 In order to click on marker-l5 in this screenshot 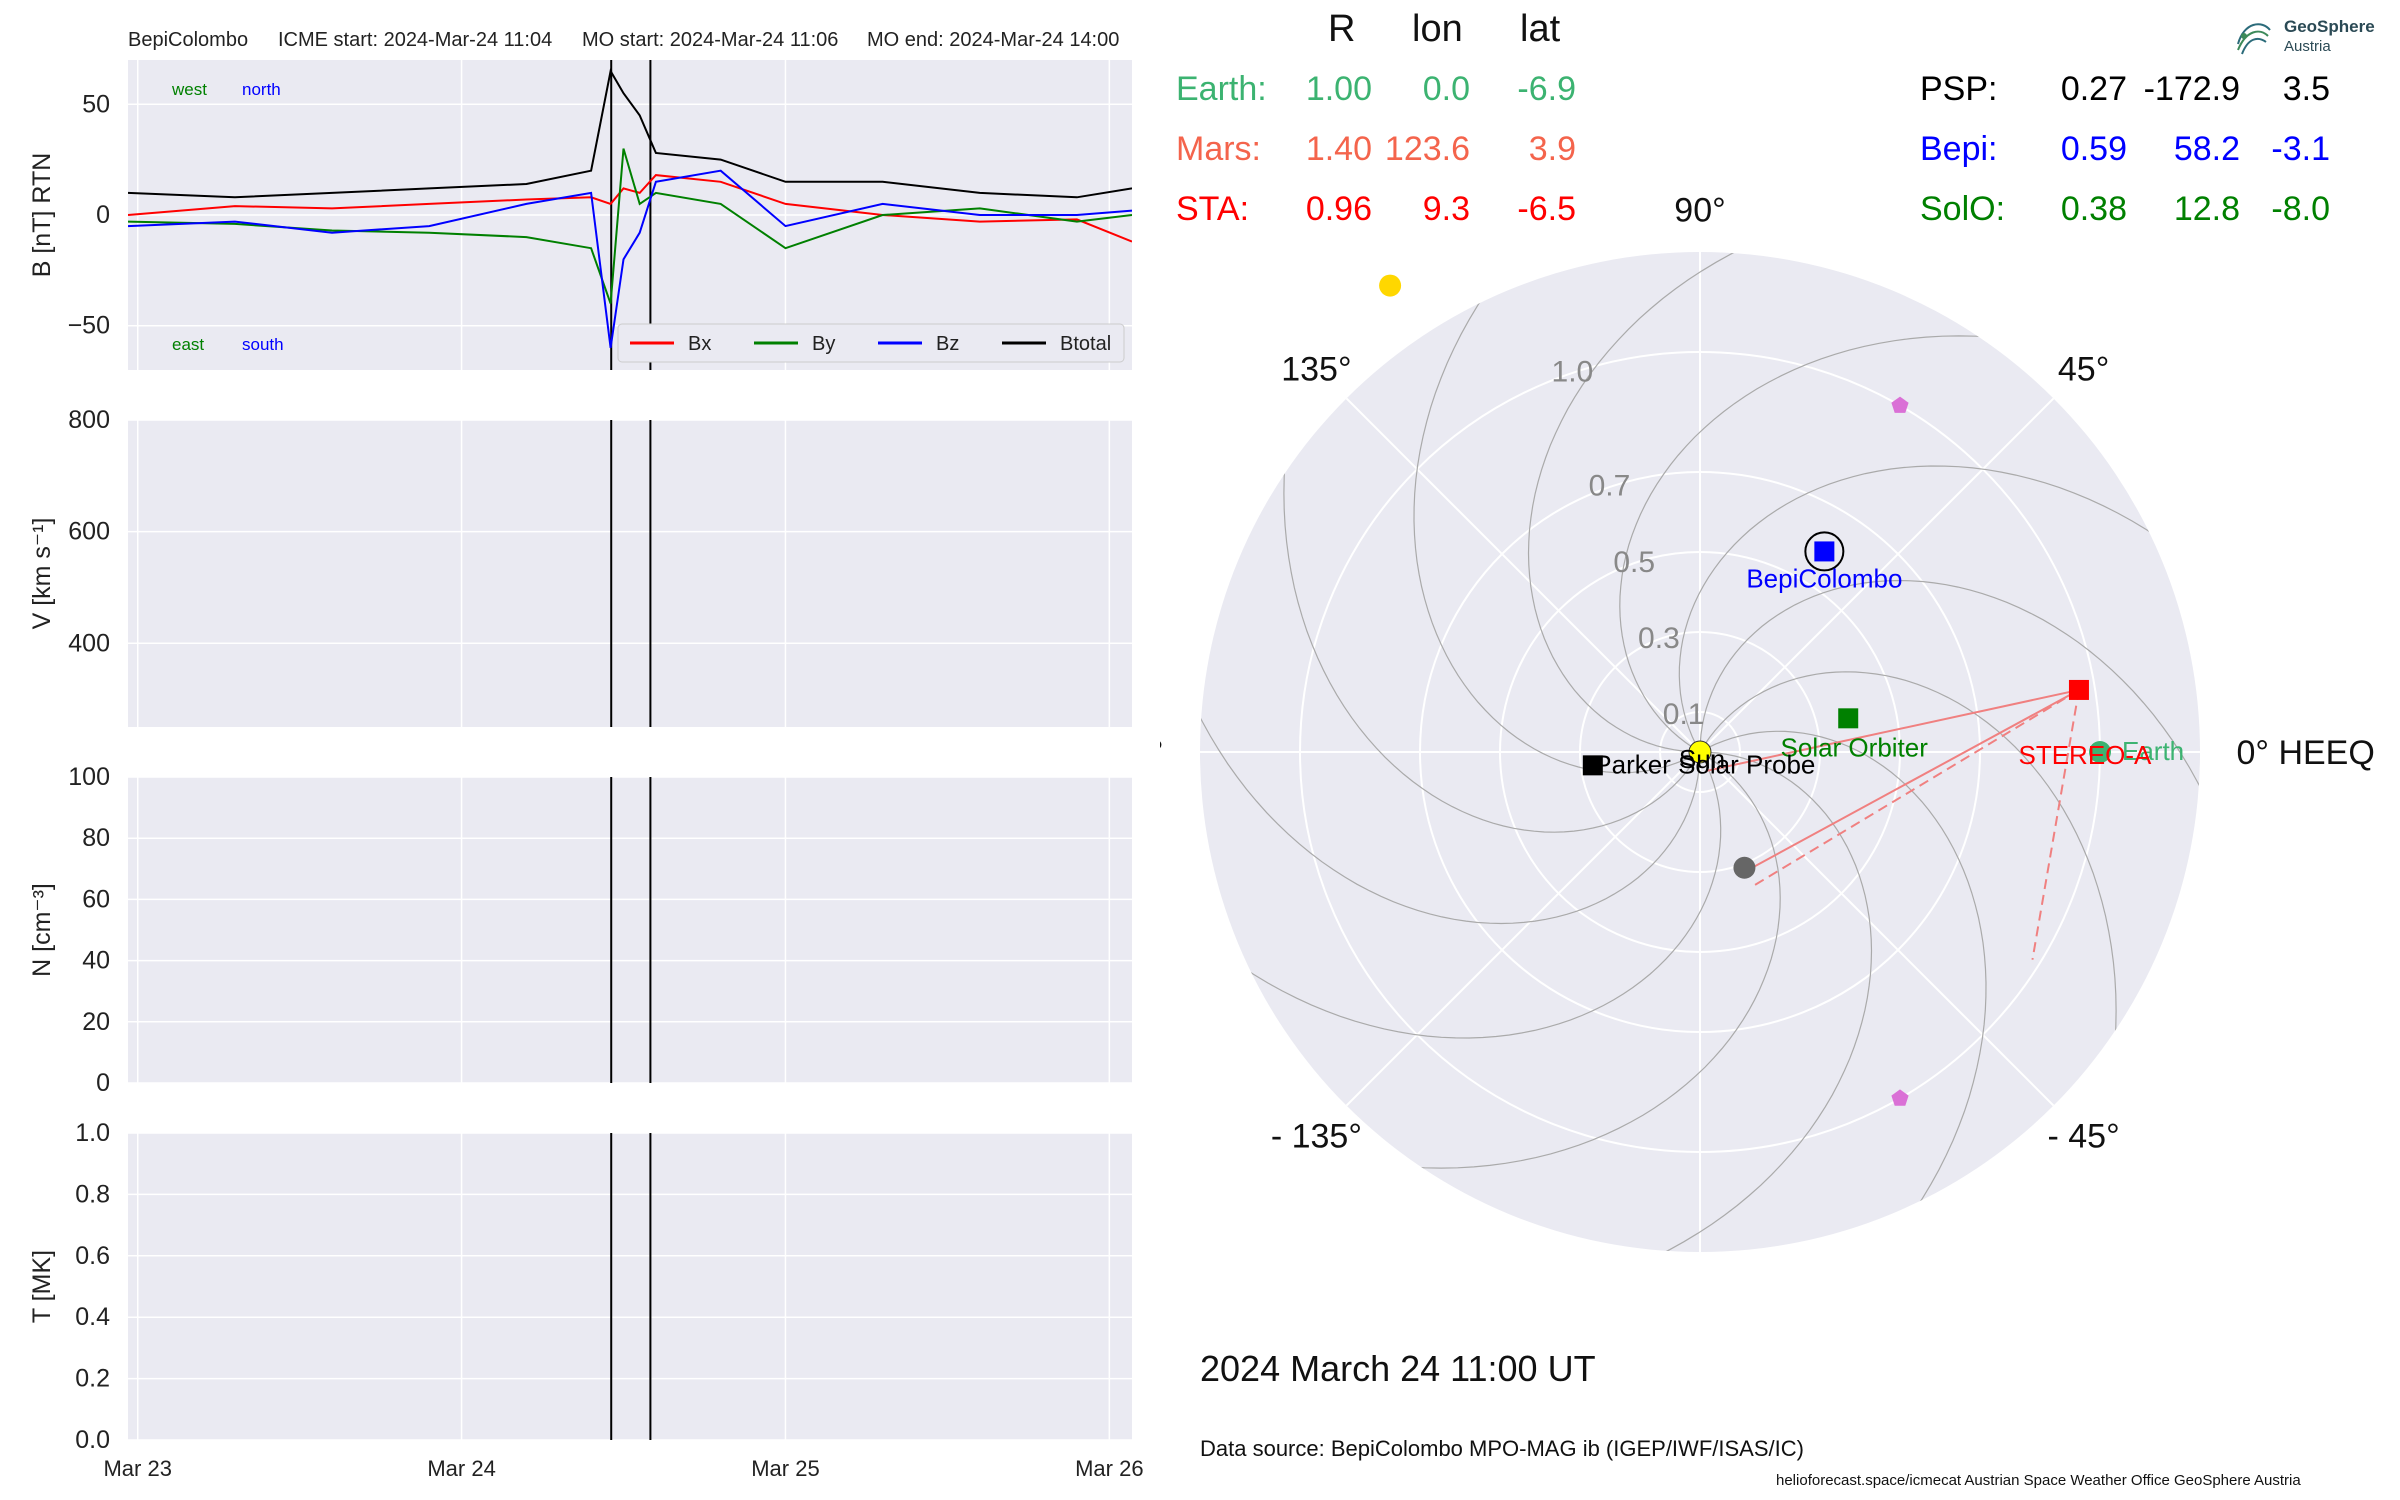, I will do `click(1900, 1097)`.